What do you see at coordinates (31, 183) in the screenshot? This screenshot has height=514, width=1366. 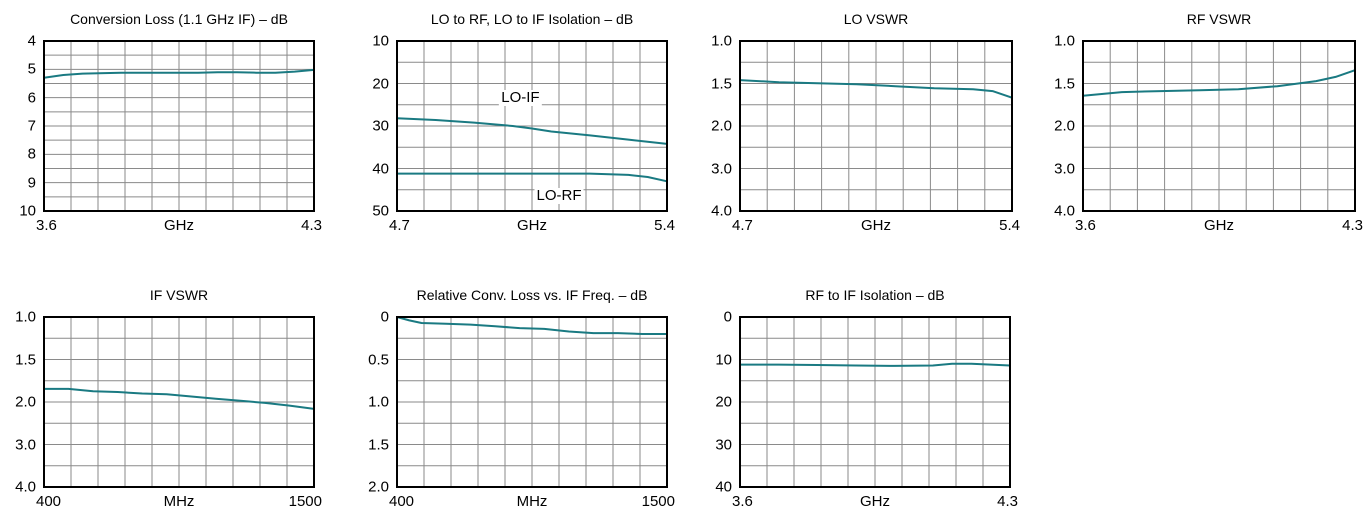 I see `y-tick-label: 9` at bounding box center [31, 183].